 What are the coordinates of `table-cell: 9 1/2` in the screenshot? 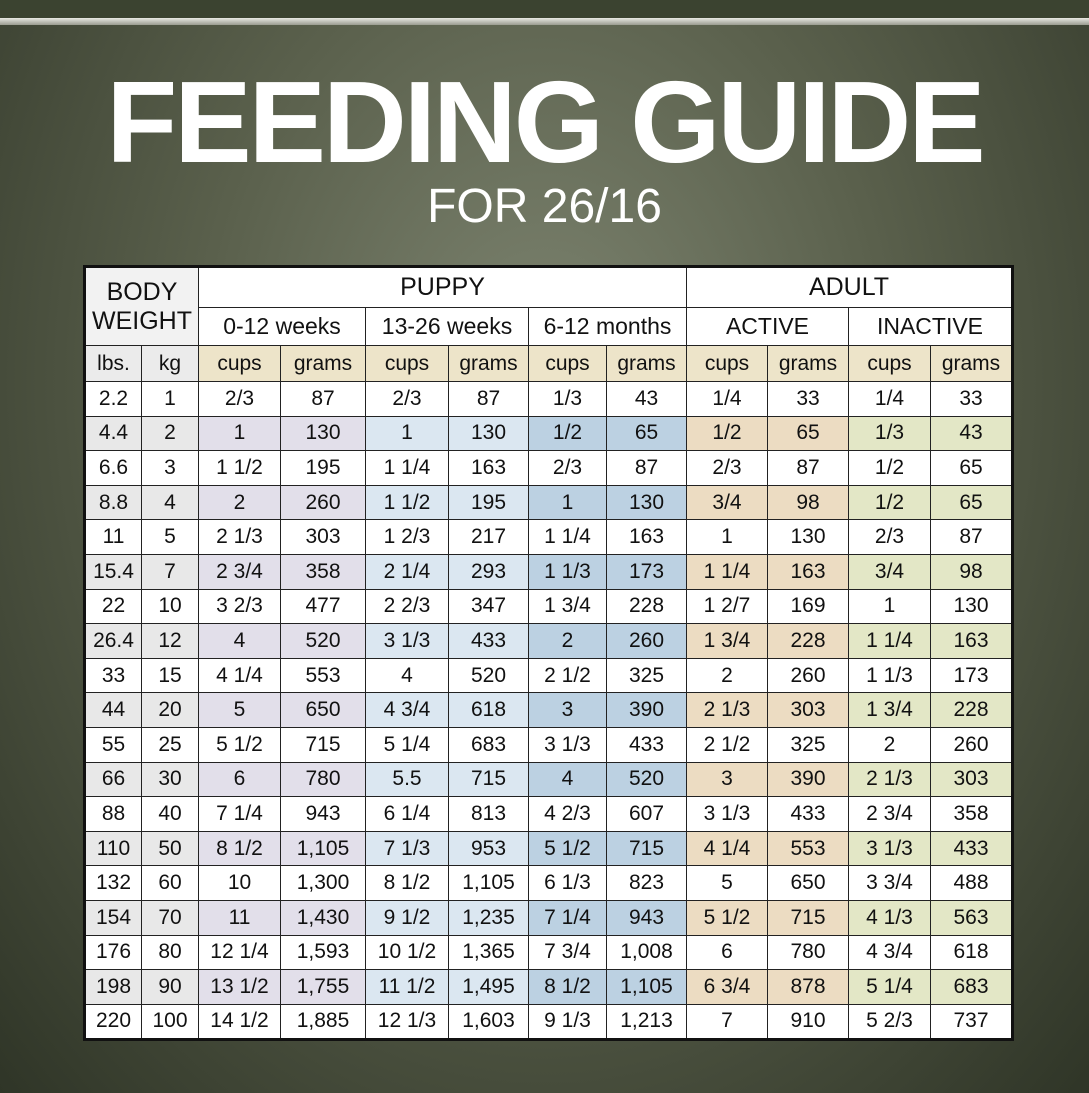 It's located at (407, 917).